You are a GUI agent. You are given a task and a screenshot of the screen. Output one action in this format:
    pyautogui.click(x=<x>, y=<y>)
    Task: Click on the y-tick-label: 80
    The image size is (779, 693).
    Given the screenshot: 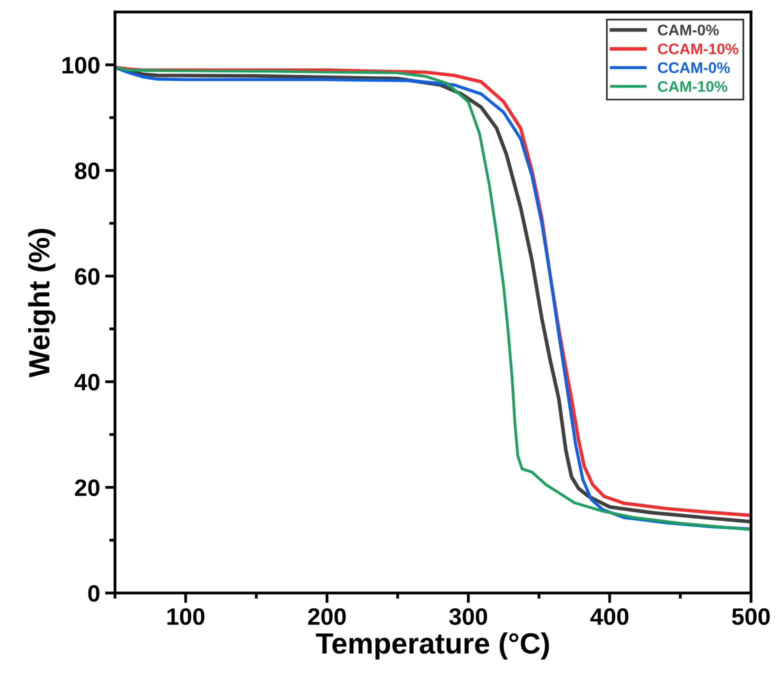 What is the action you would take?
    pyautogui.click(x=87, y=171)
    